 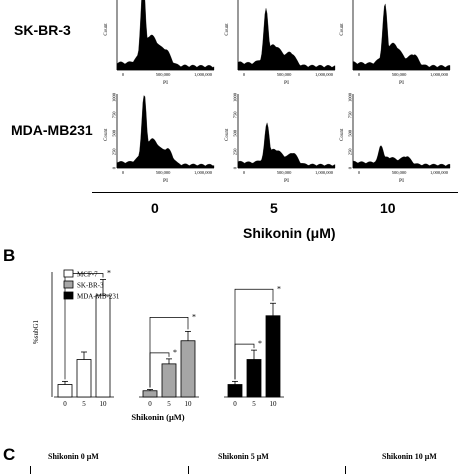 I want to click on treatment-divider, so click(x=275, y=192).